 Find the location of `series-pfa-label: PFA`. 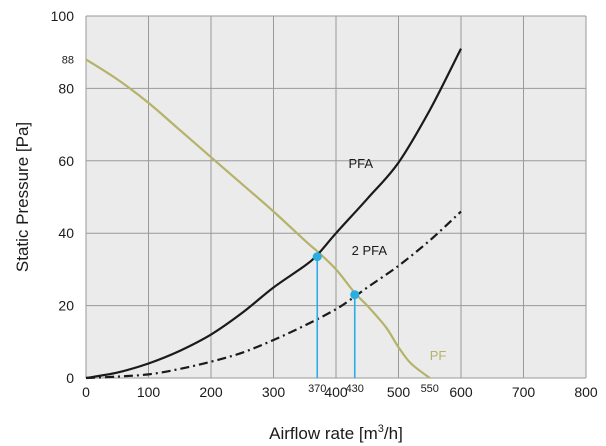

series-pfa-label: PFA is located at coordinates (361, 163).